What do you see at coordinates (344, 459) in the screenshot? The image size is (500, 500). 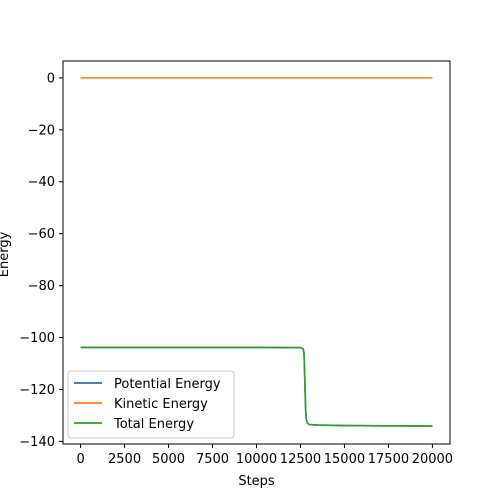 I see `x-tick-label: 15000` at bounding box center [344, 459].